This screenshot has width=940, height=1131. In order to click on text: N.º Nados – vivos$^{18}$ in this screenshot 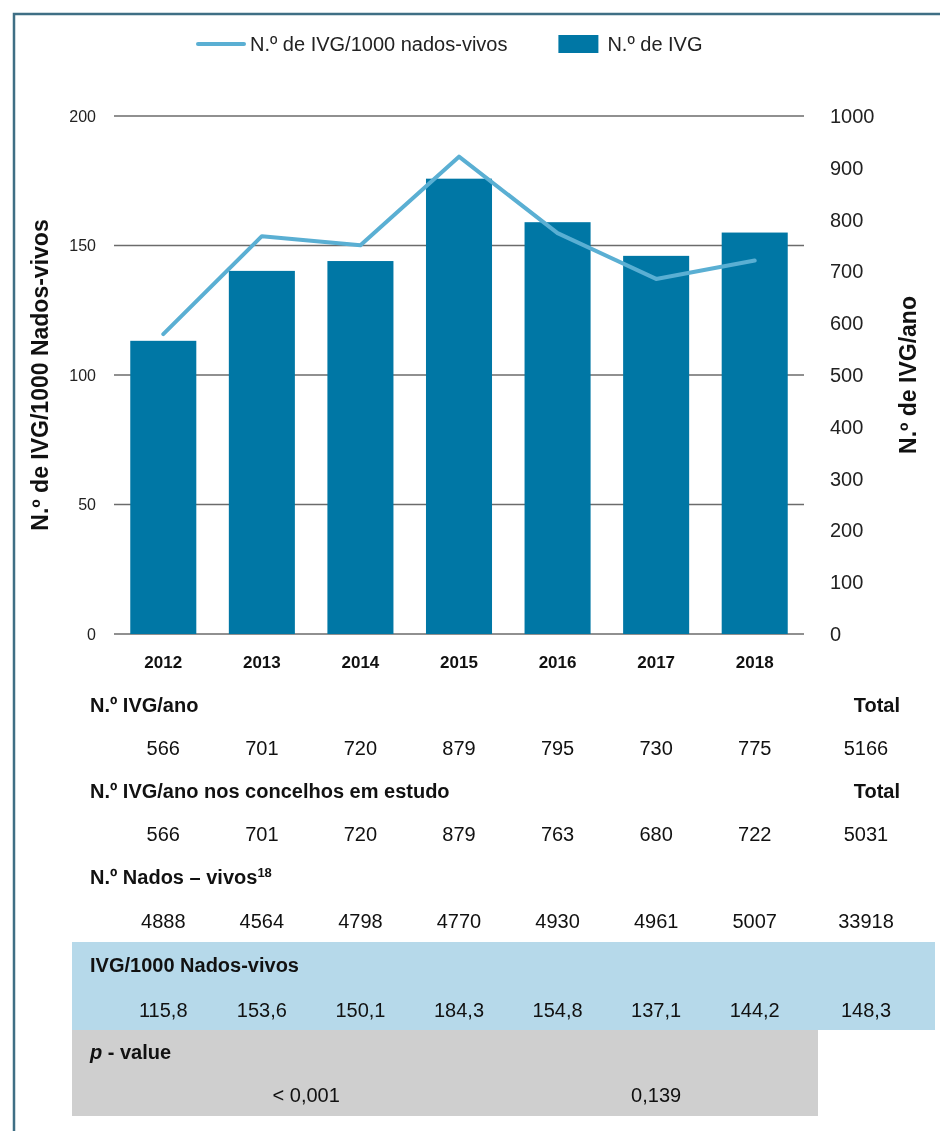, I will do `click(181, 876)`.